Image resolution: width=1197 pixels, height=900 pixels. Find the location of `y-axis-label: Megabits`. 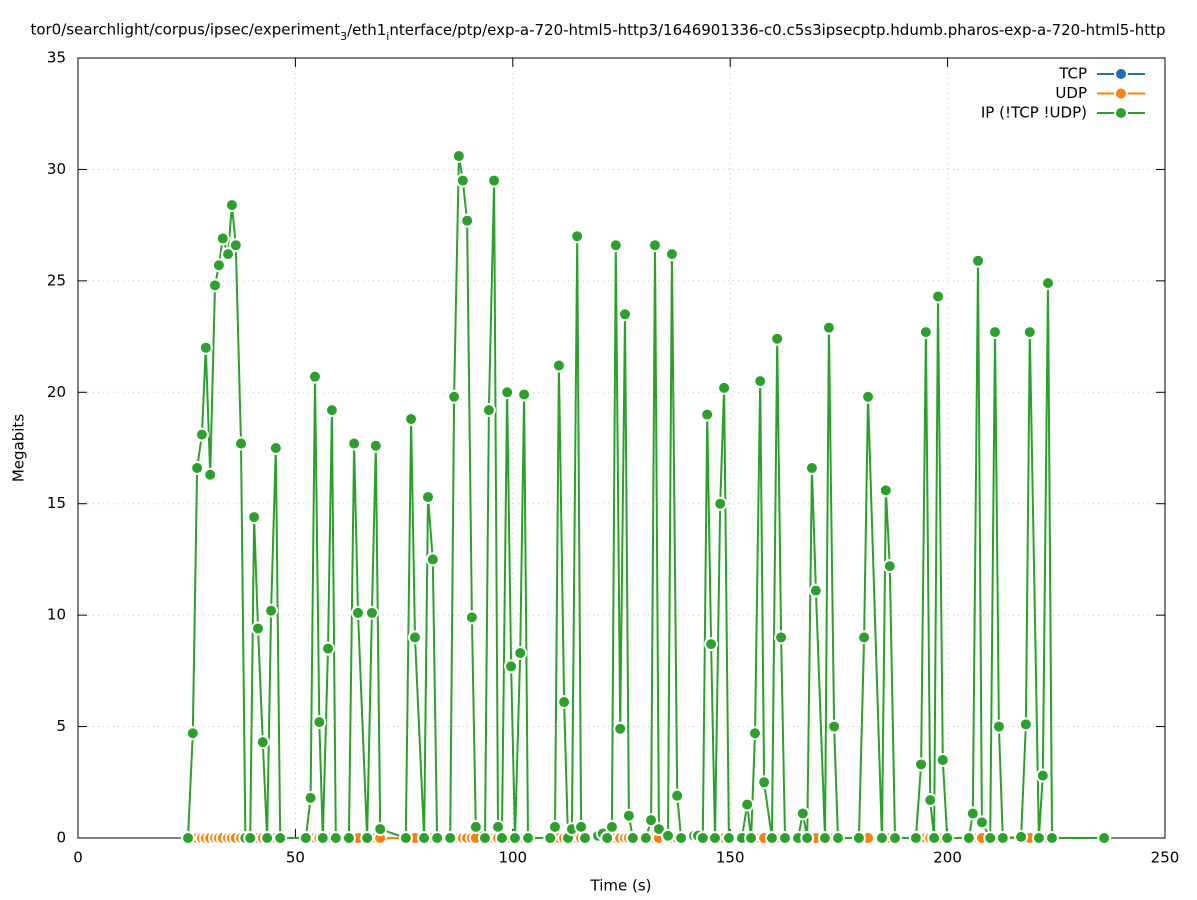

y-axis-label: Megabits is located at coordinates (19, 448).